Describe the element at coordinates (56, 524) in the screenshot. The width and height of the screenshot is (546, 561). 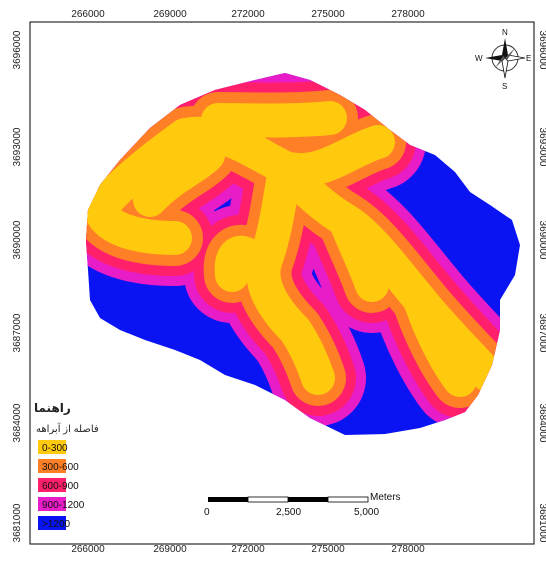
I see `legend-label-4: >1200` at that location.